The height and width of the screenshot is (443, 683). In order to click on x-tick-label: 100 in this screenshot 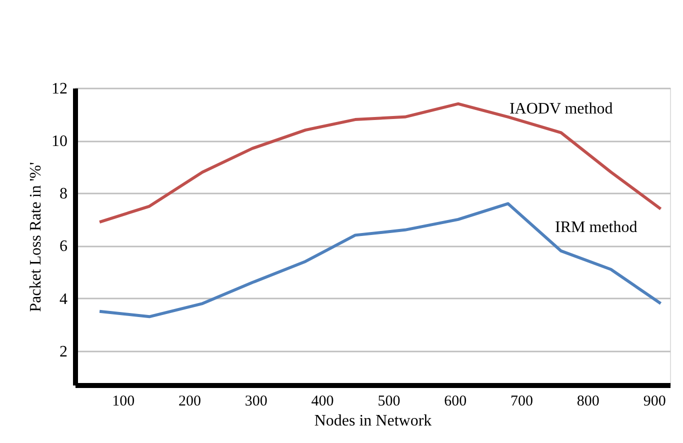, I will do `click(123, 402)`.